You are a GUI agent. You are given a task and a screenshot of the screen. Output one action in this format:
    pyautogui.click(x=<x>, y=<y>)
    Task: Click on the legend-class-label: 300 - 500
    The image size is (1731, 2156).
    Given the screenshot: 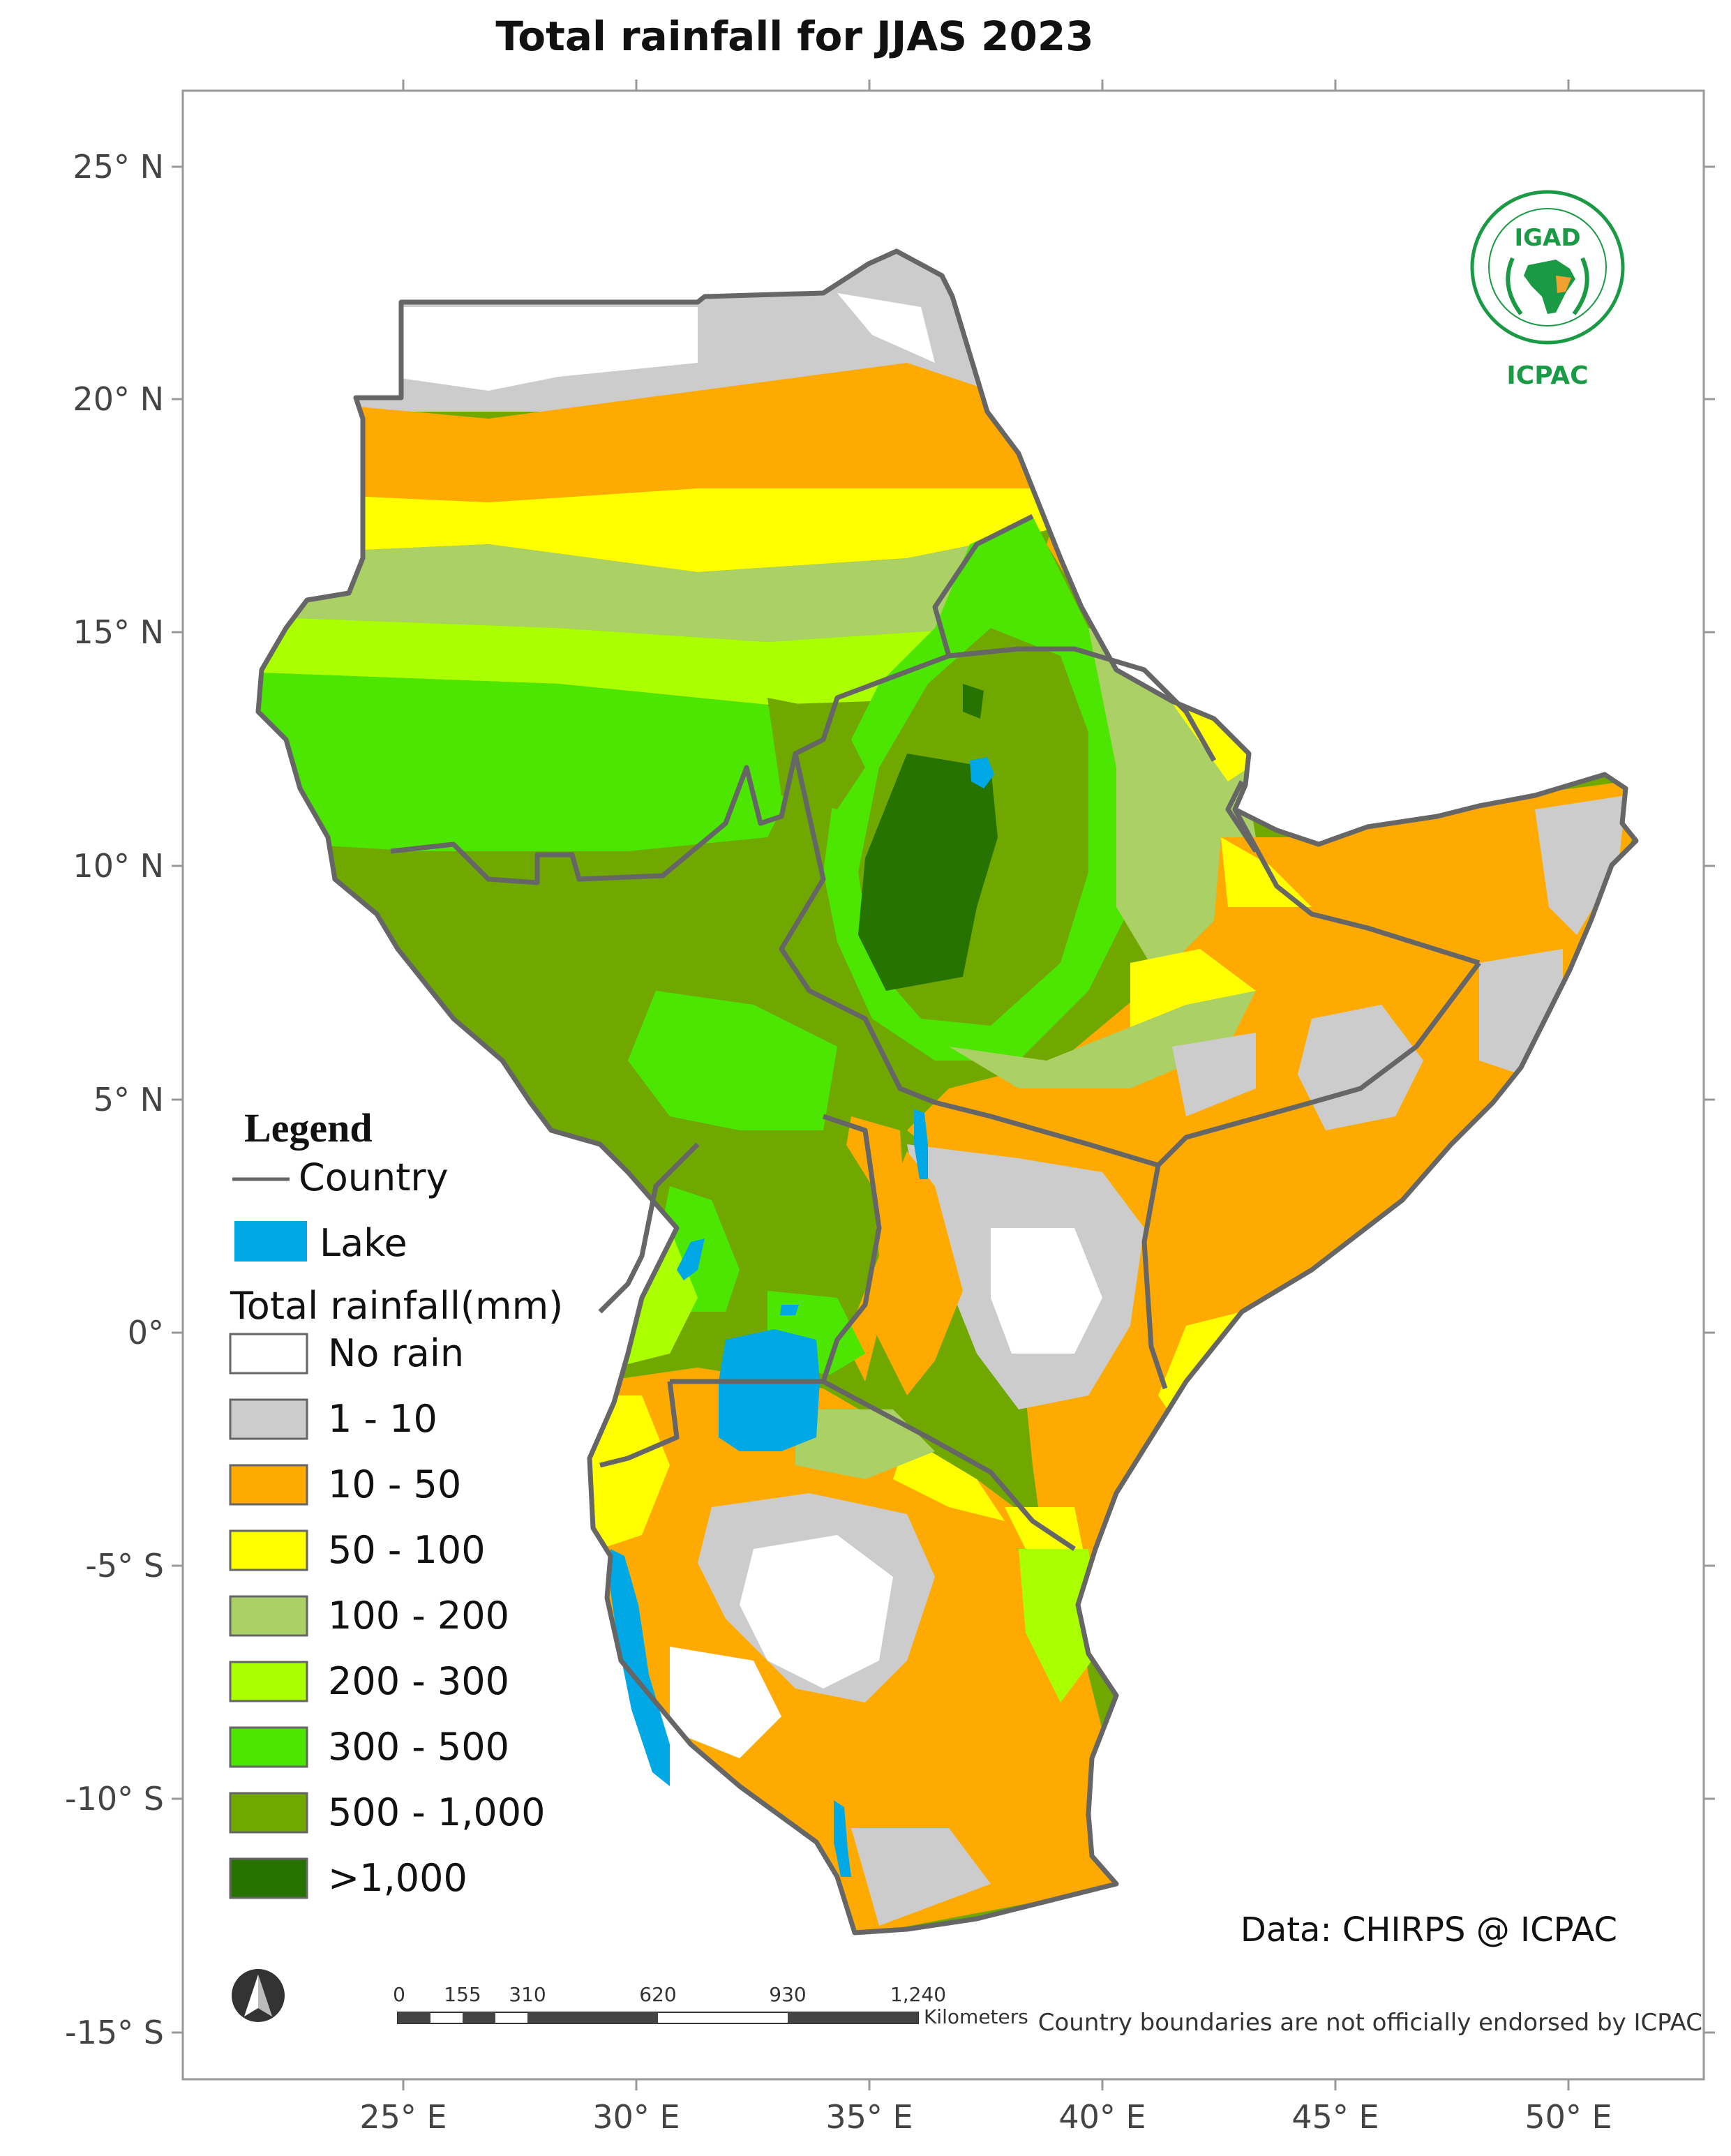 What is the action you would take?
    pyautogui.click(x=418, y=1747)
    